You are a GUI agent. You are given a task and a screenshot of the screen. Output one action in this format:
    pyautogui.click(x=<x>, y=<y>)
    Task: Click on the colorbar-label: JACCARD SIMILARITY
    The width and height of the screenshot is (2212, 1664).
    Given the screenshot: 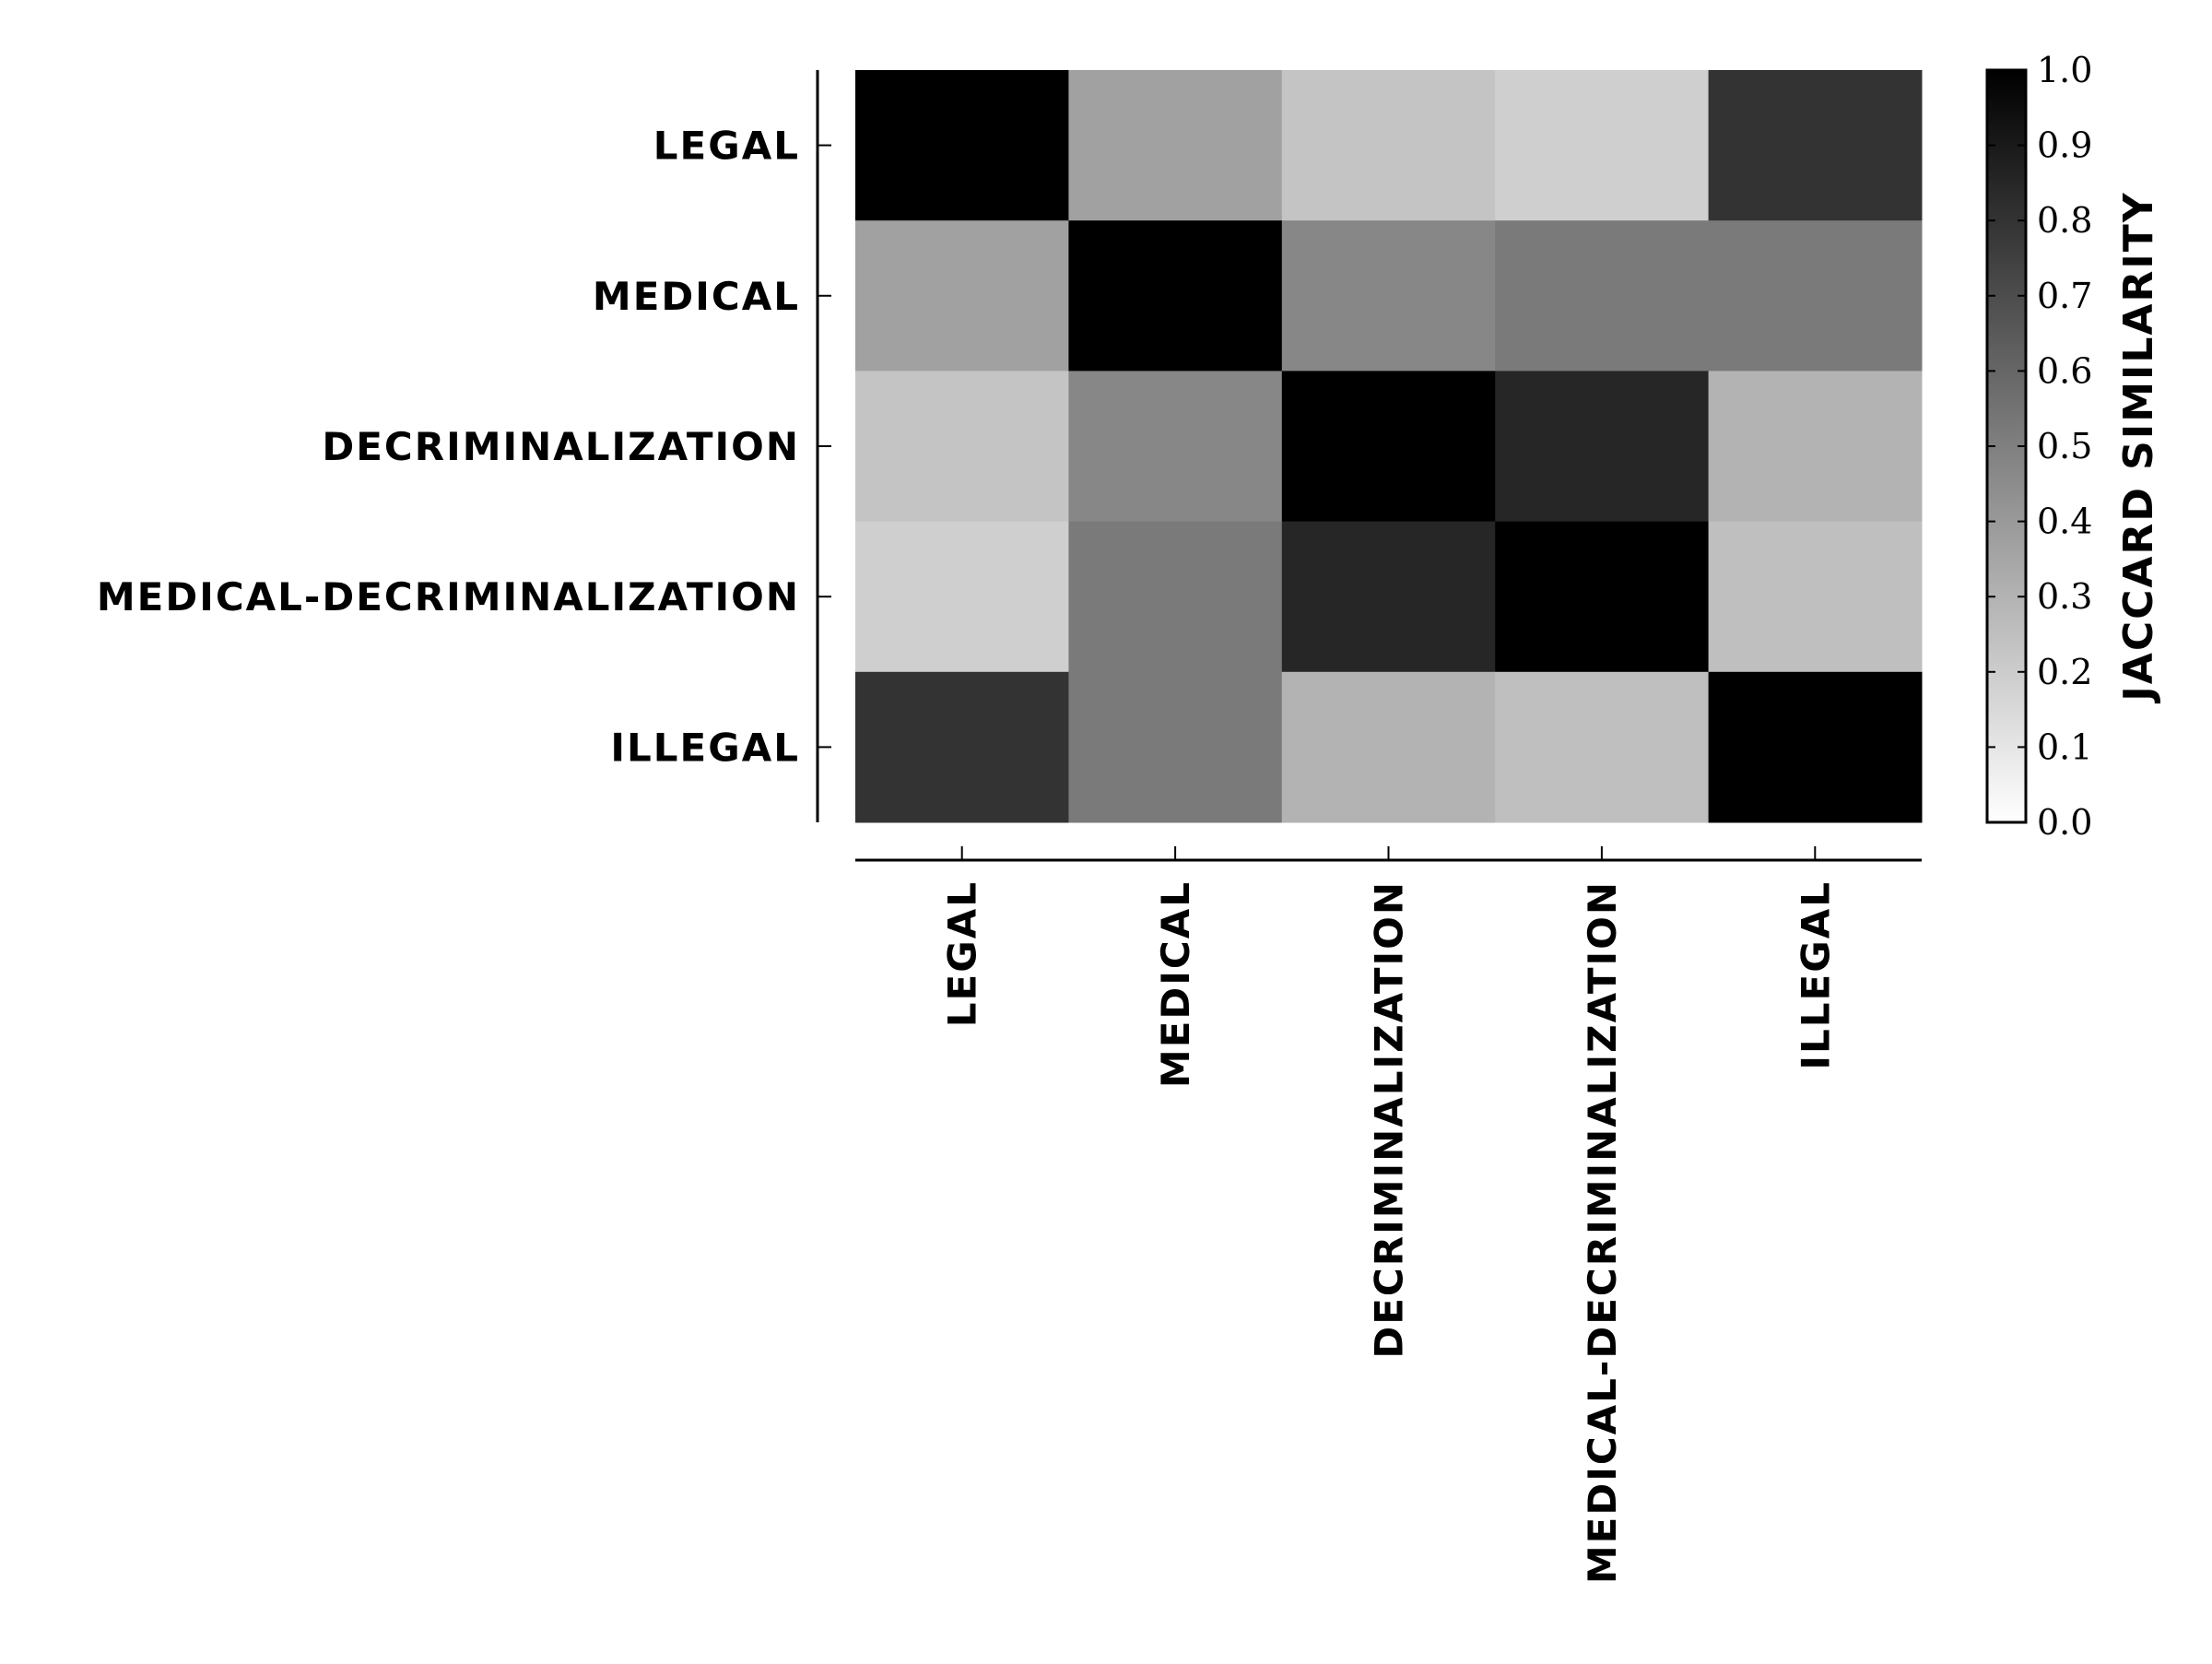 What is the action you would take?
    pyautogui.click(x=2138, y=447)
    